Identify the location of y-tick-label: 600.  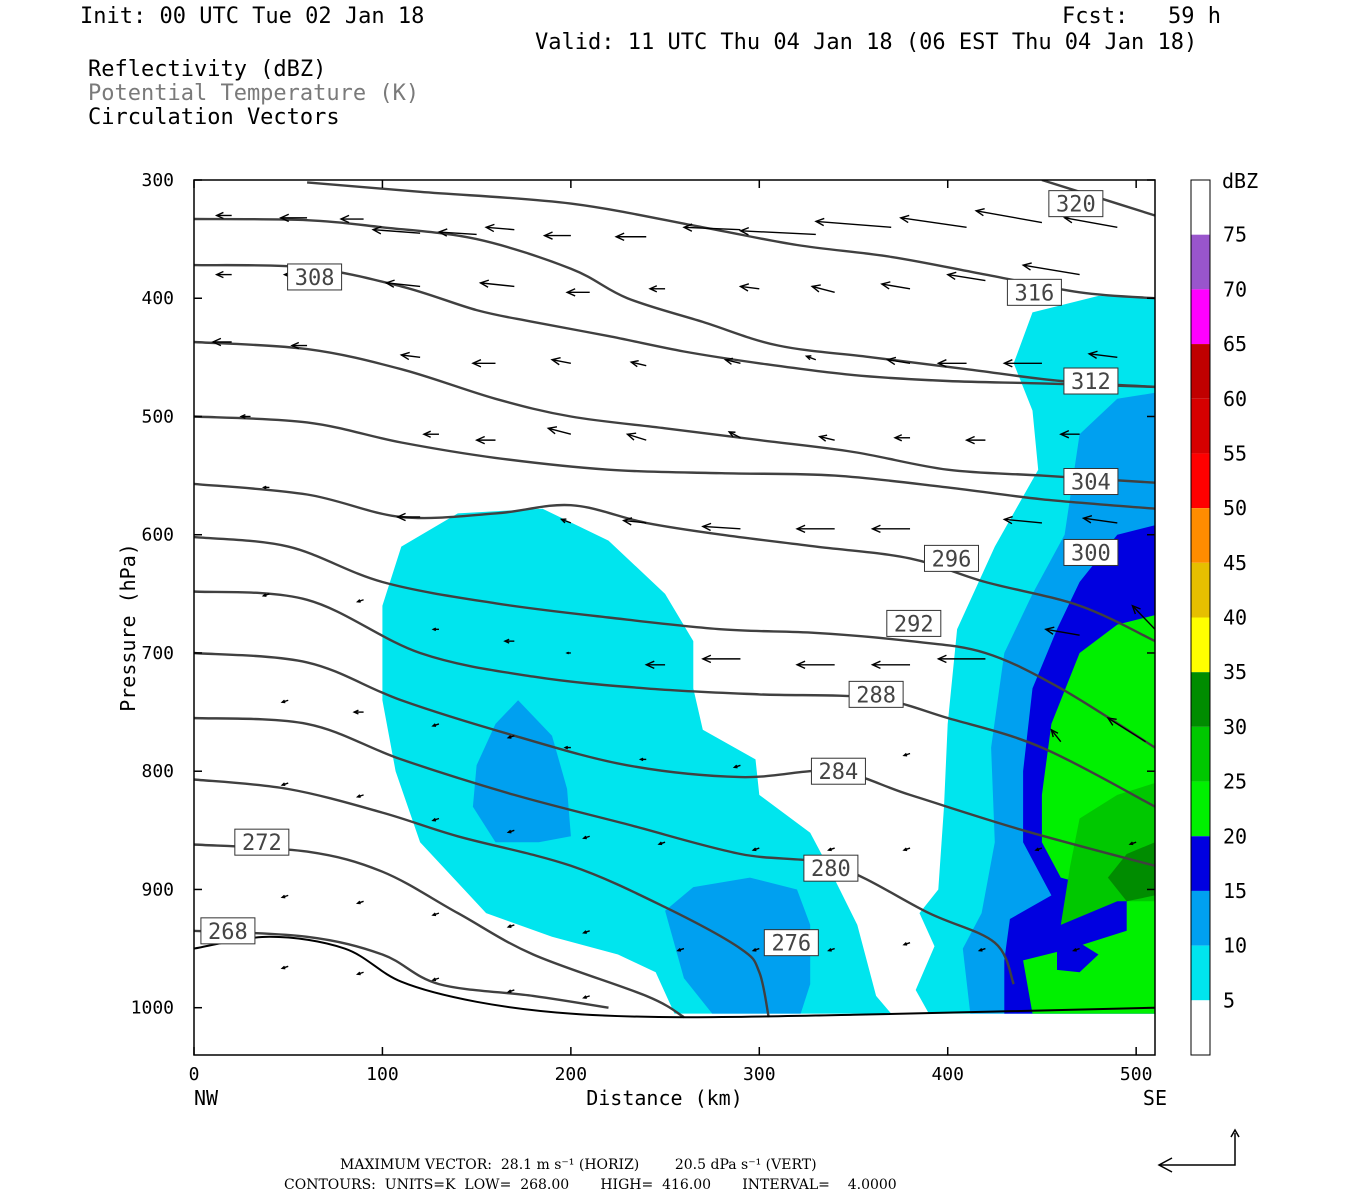
(157, 535).